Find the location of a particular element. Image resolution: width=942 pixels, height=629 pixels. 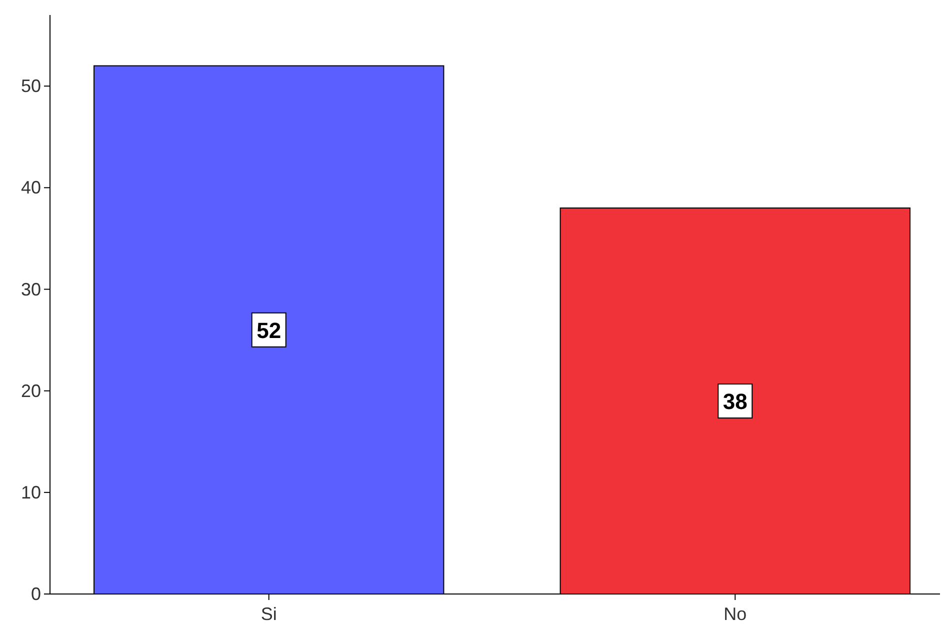

y-tick-label: 40 is located at coordinates (30, 188).